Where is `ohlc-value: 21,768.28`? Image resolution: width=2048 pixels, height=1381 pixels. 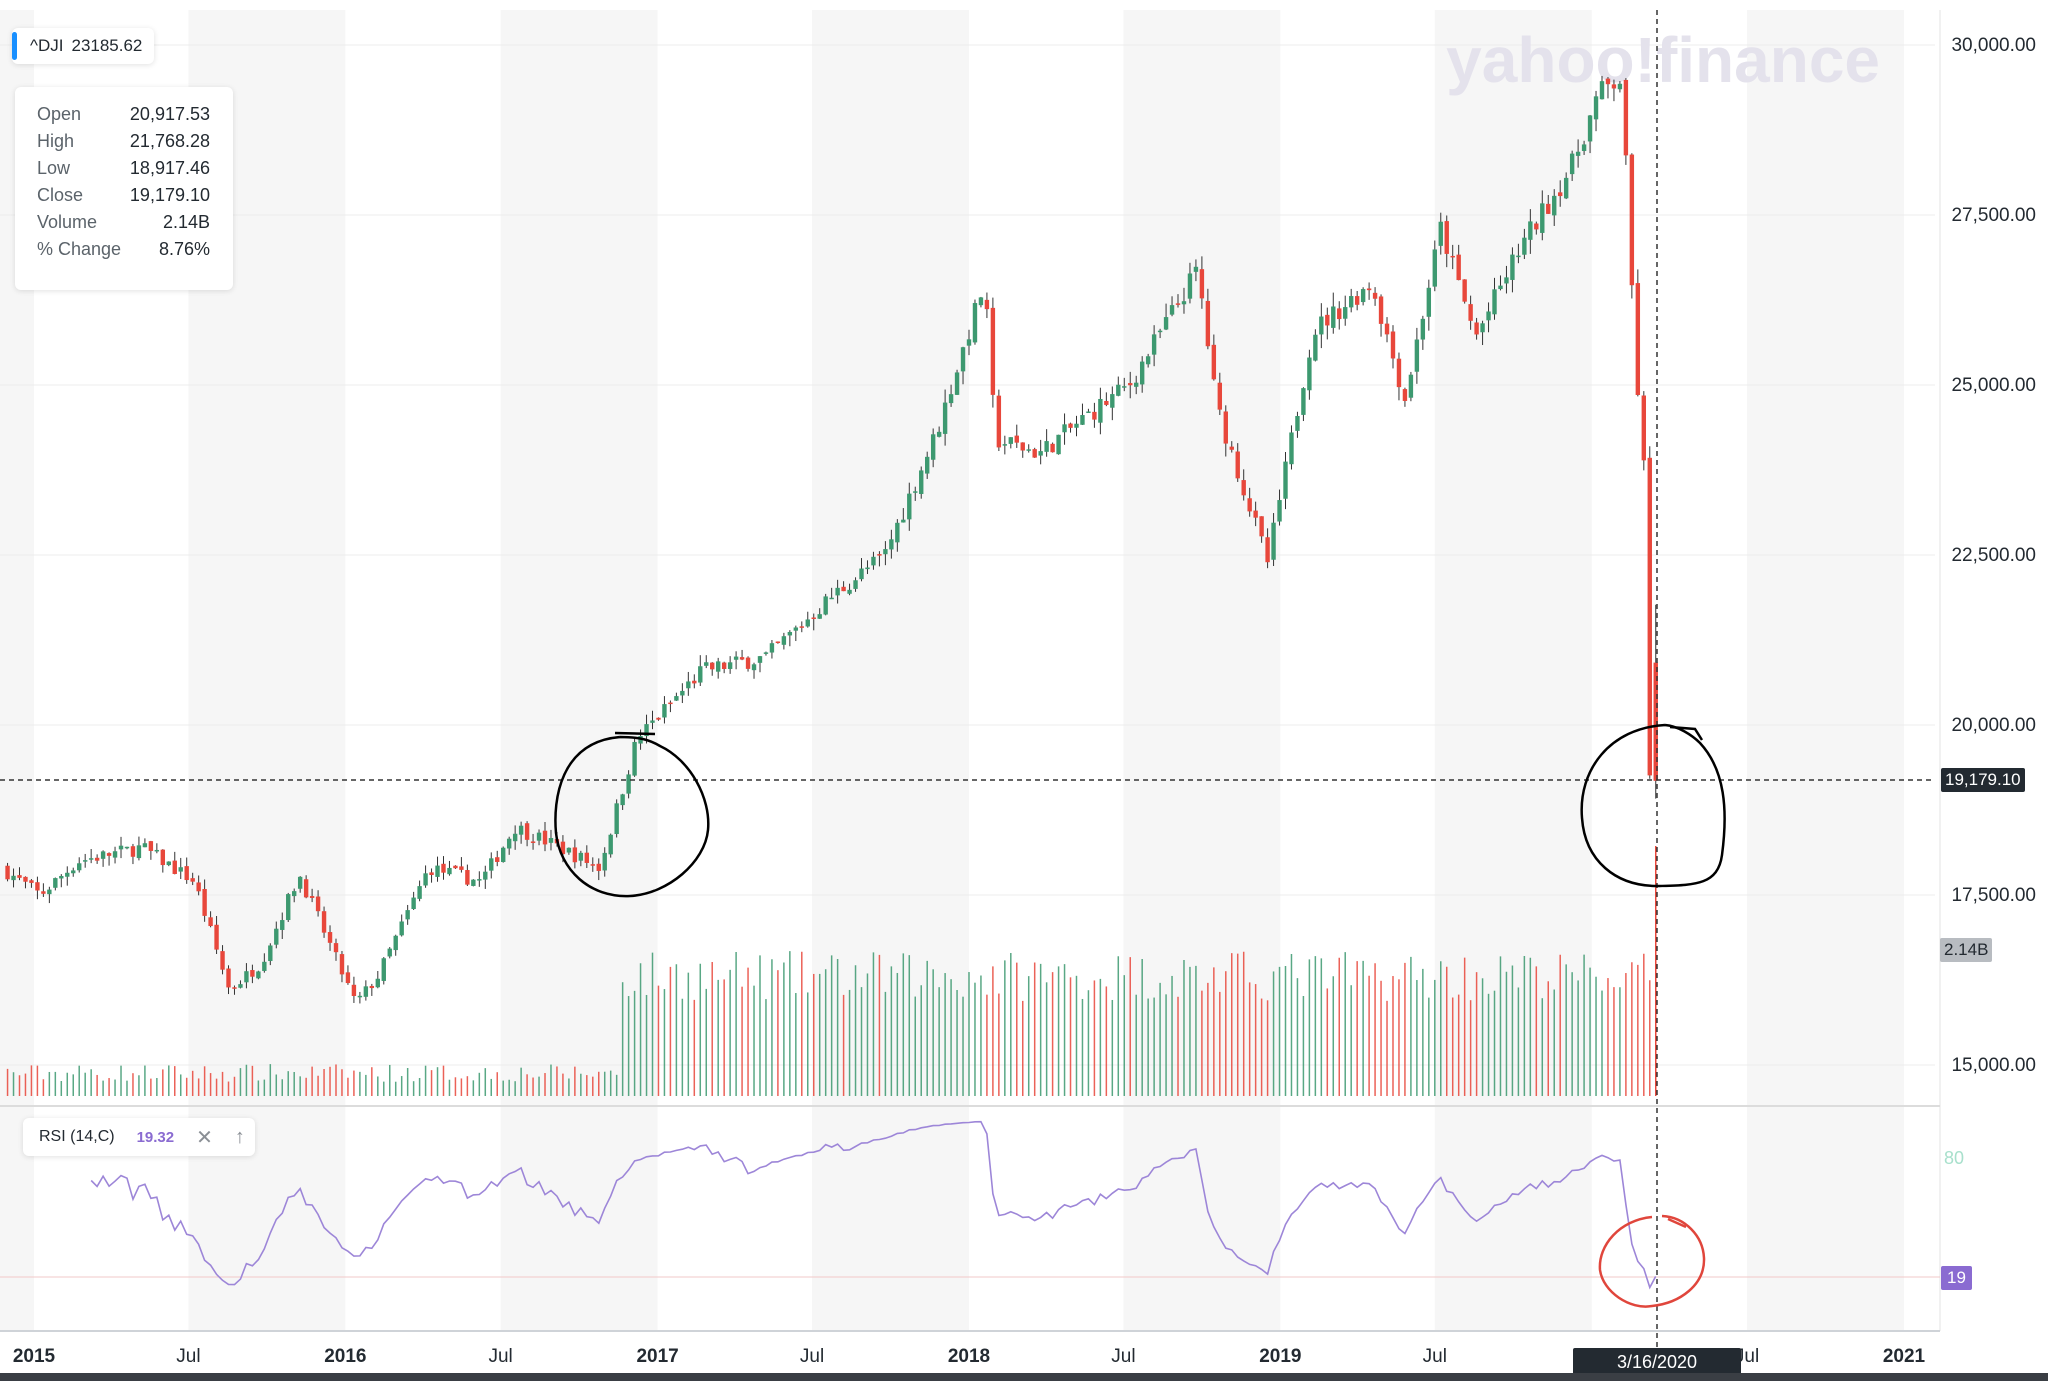
ohlc-value: 21,768.28 is located at coordinates (169, 141).